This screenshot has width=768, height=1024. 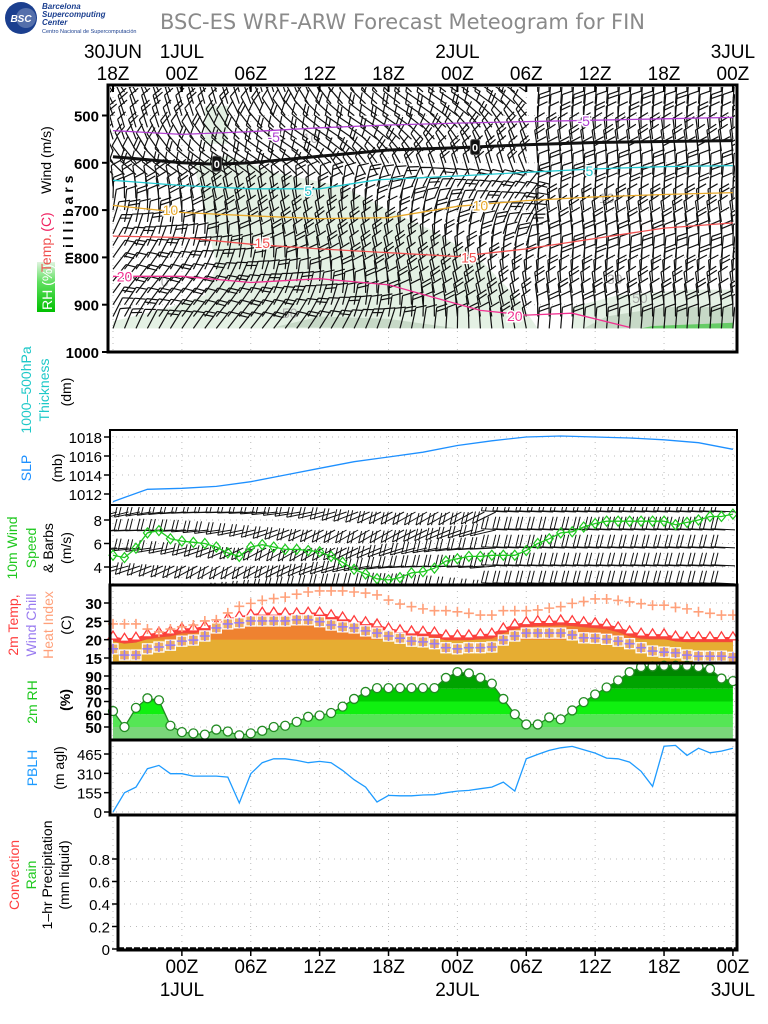 What do you see at coordinates (106, 950) in the screenshot?
I see `precip-y-tick-label: 0` at bounding box center [106, 950].